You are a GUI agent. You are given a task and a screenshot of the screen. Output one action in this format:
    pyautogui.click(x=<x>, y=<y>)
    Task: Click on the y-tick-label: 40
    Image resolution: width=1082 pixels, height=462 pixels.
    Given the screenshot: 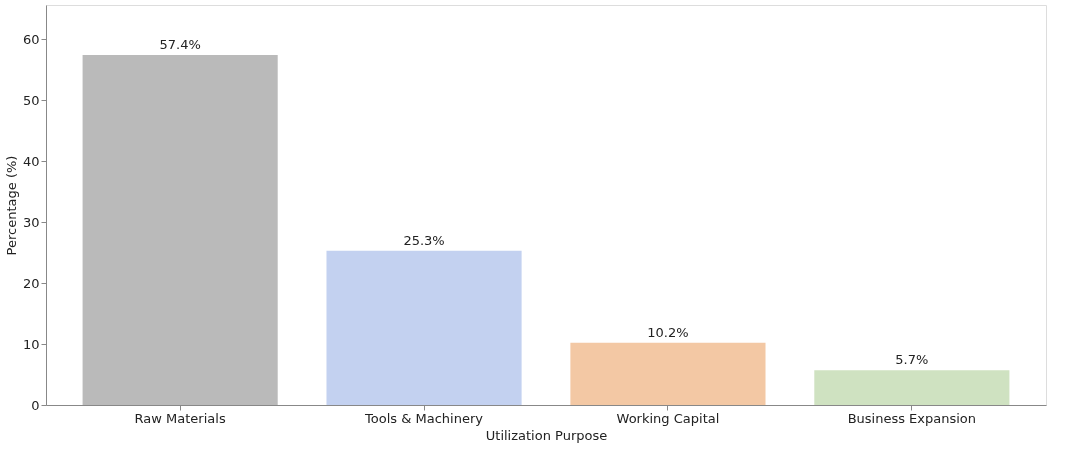 What is the action you would take?
    pyautogui.click(x=31, y=161)
    